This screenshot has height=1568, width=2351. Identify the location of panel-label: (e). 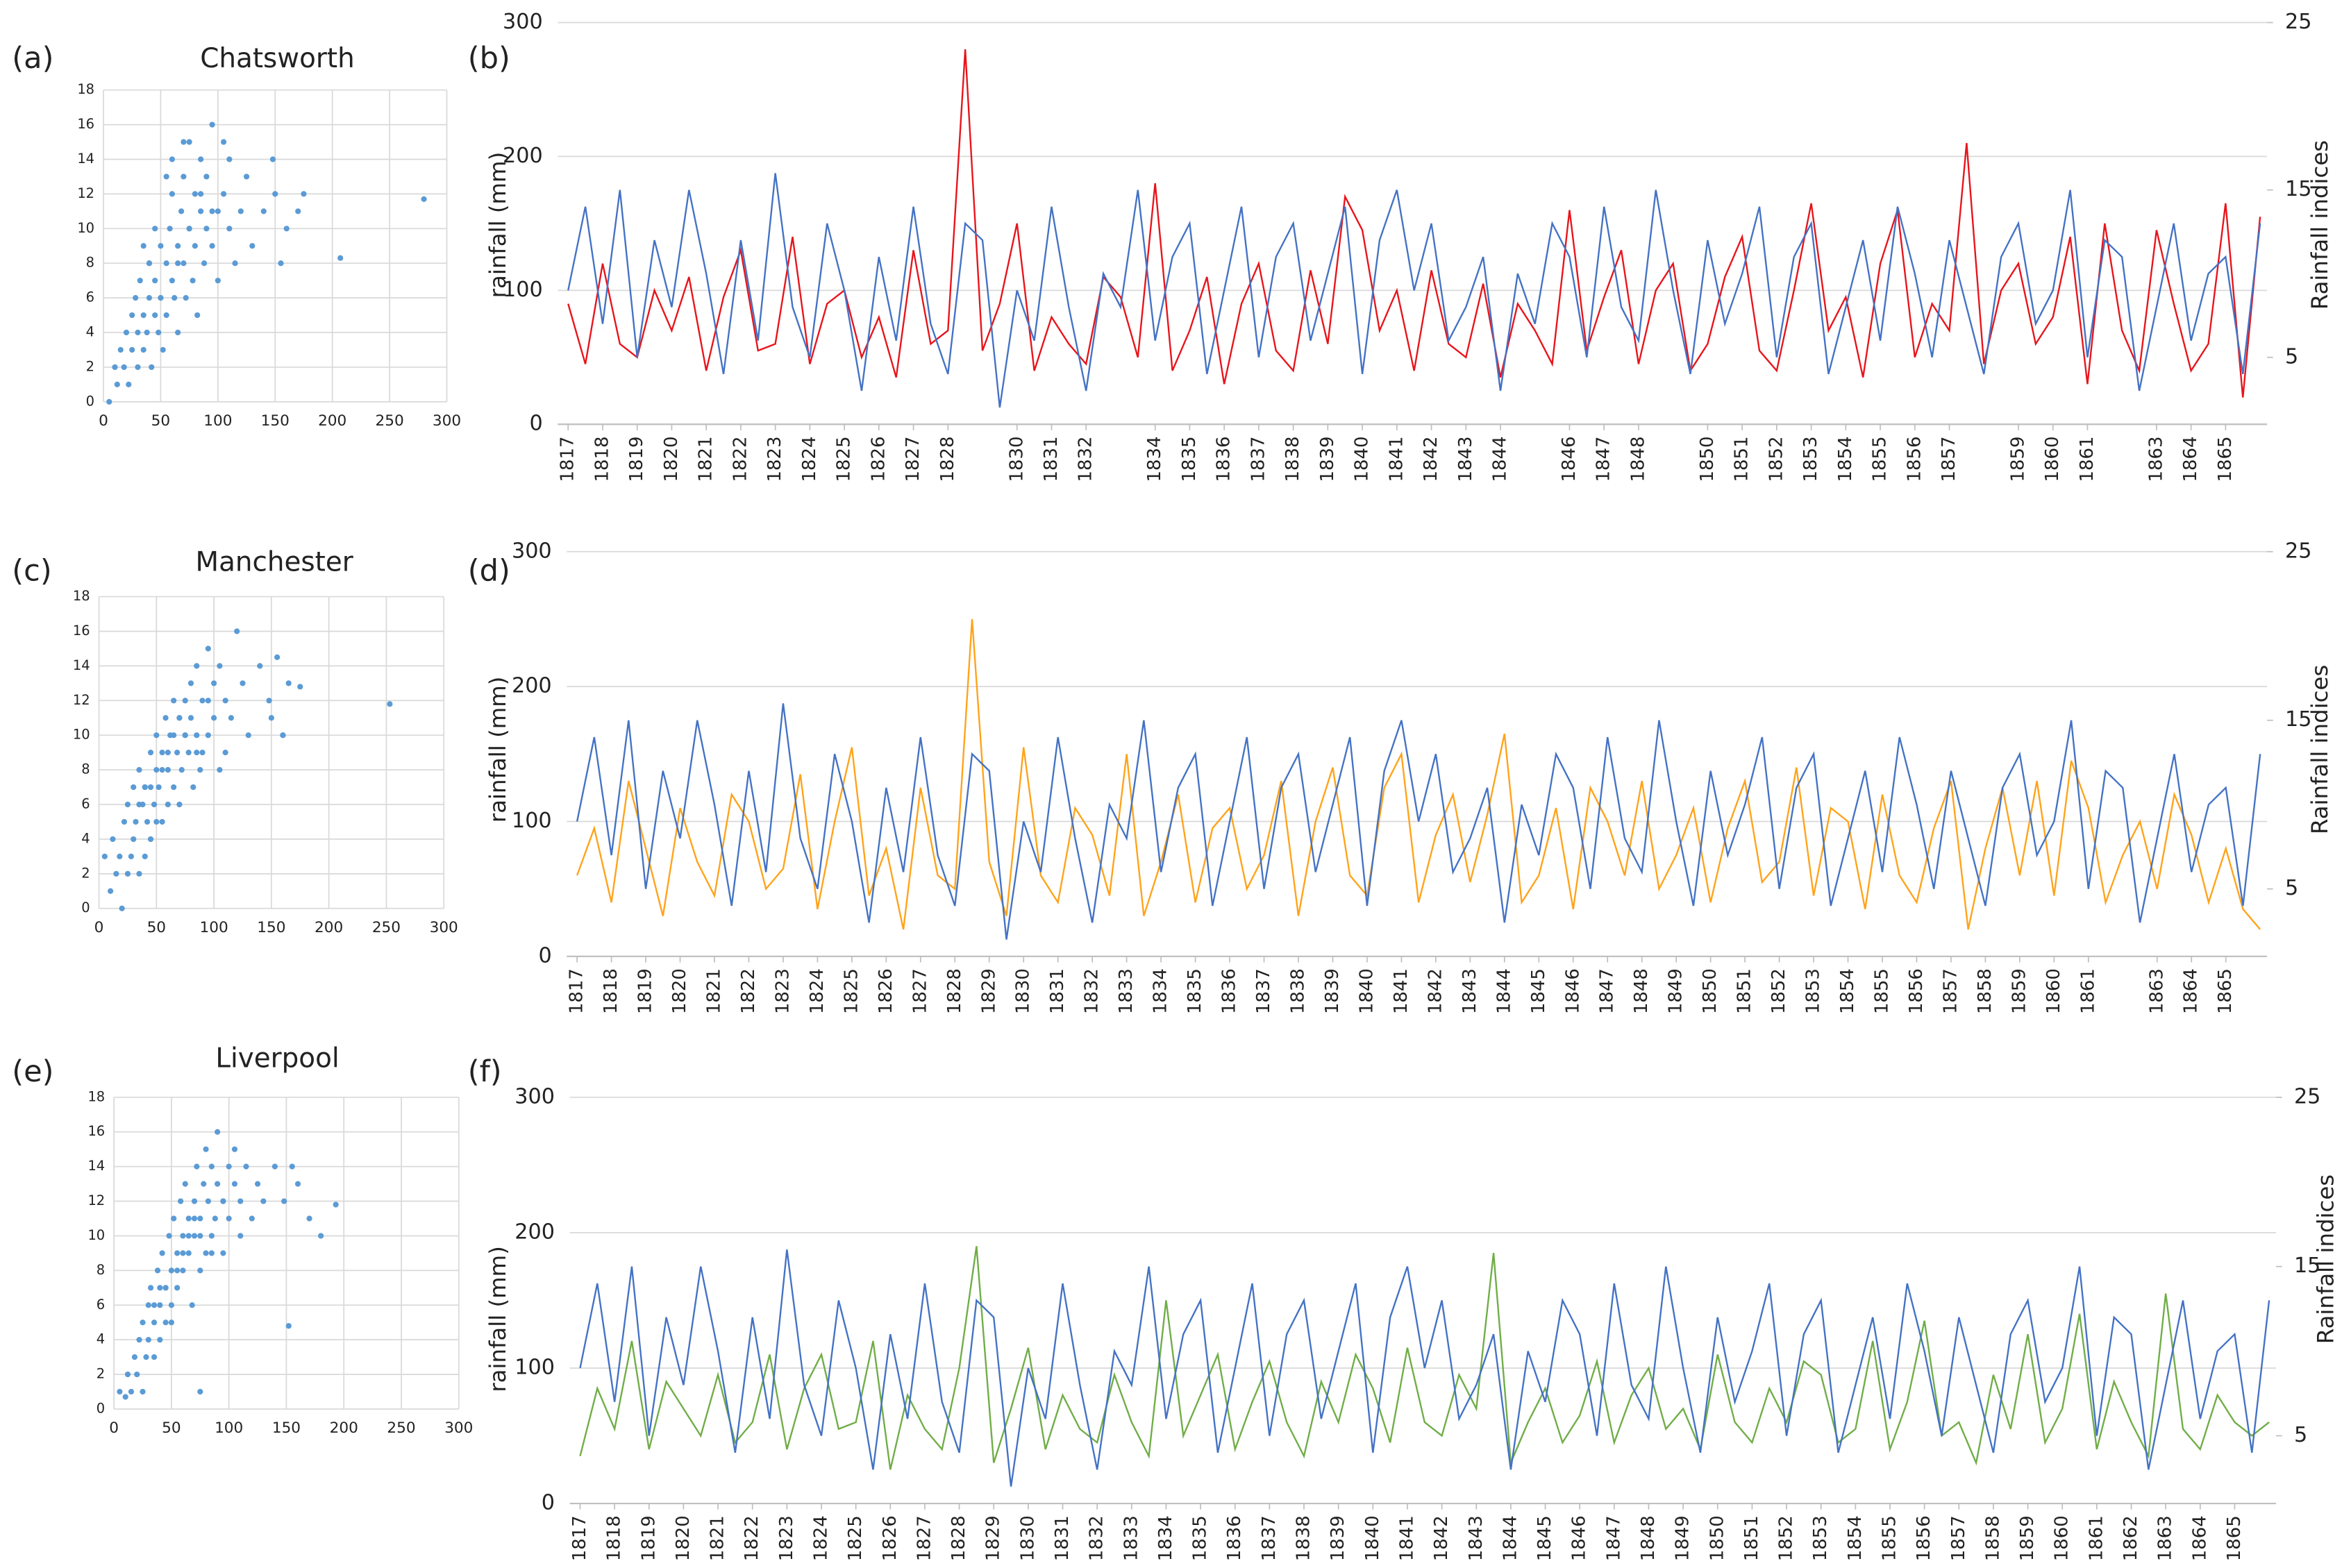
(32, 1071).